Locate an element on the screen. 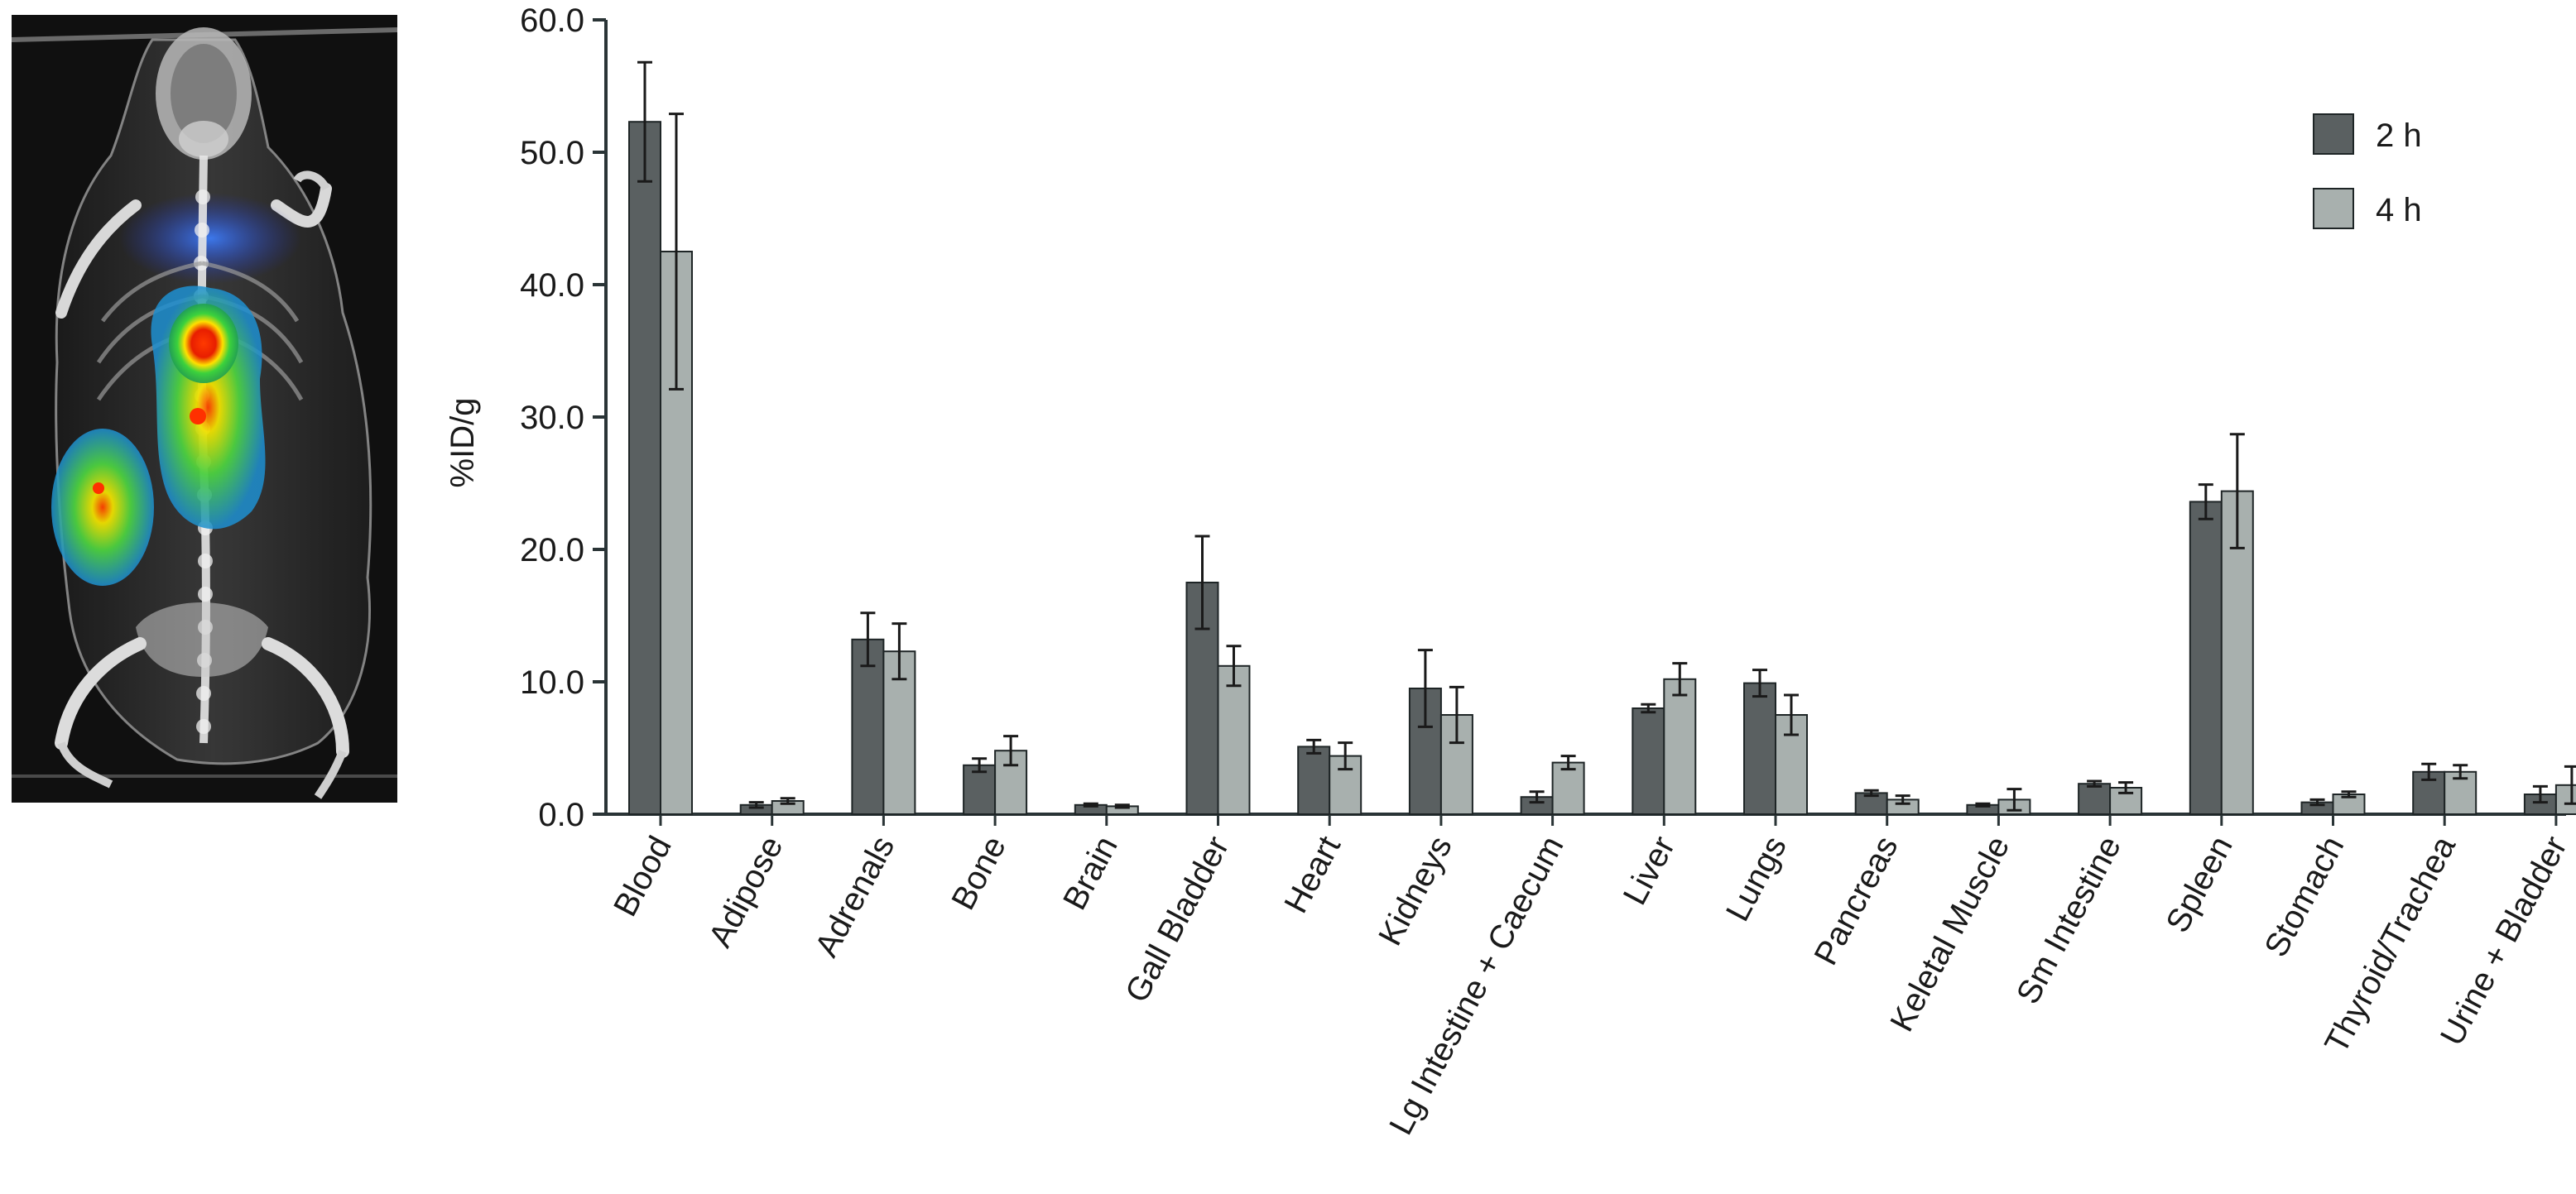  spect-ct-mouse-scan-icon is located at coordinates (204, 409).